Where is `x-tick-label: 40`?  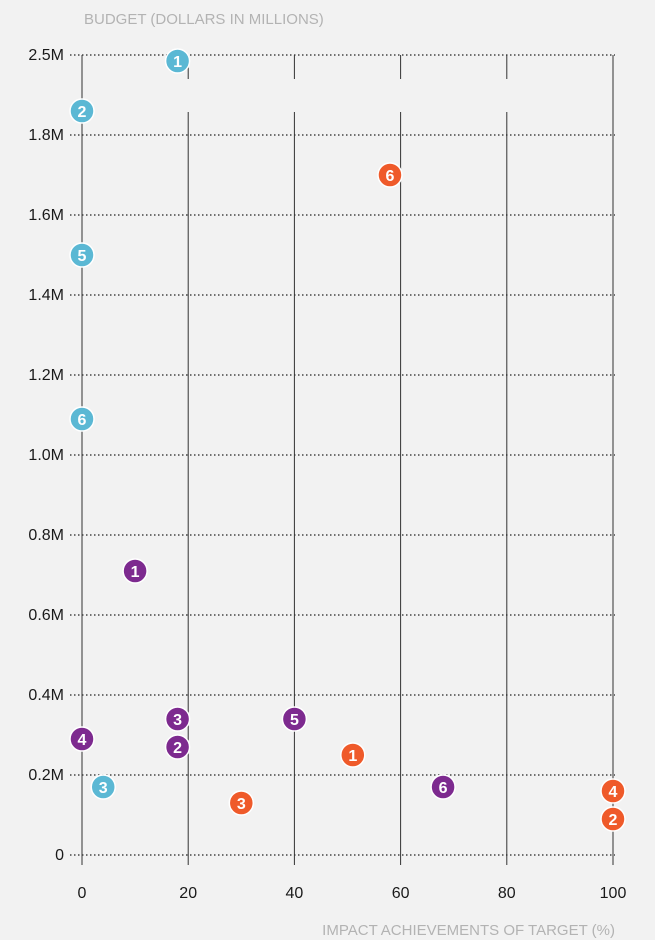 x-tick-label: 40 is located at coordinates (295, 893).